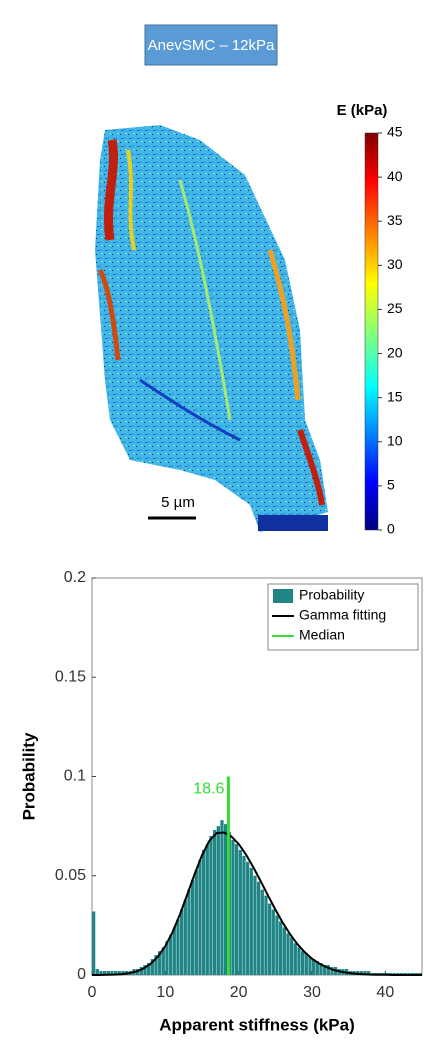 This screenshot has width=424, height=1048. What do you see at coordinates (390, 330) in the screenshot?
I see `colorbar-ticks: 0 5 10 15 20 25 30 35 40 45` at bounding box center [390, 330].